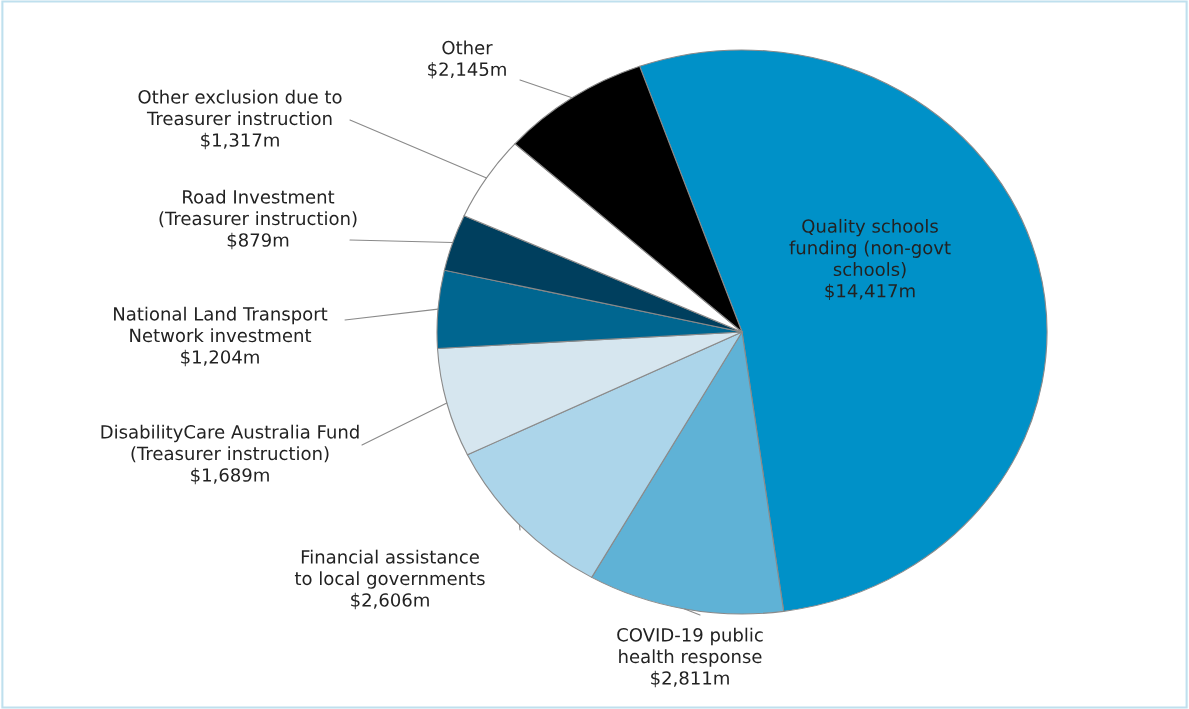 This screenshot has height=709, width=1189. I want to click on data-label: $1,317m, so click(240, 141).